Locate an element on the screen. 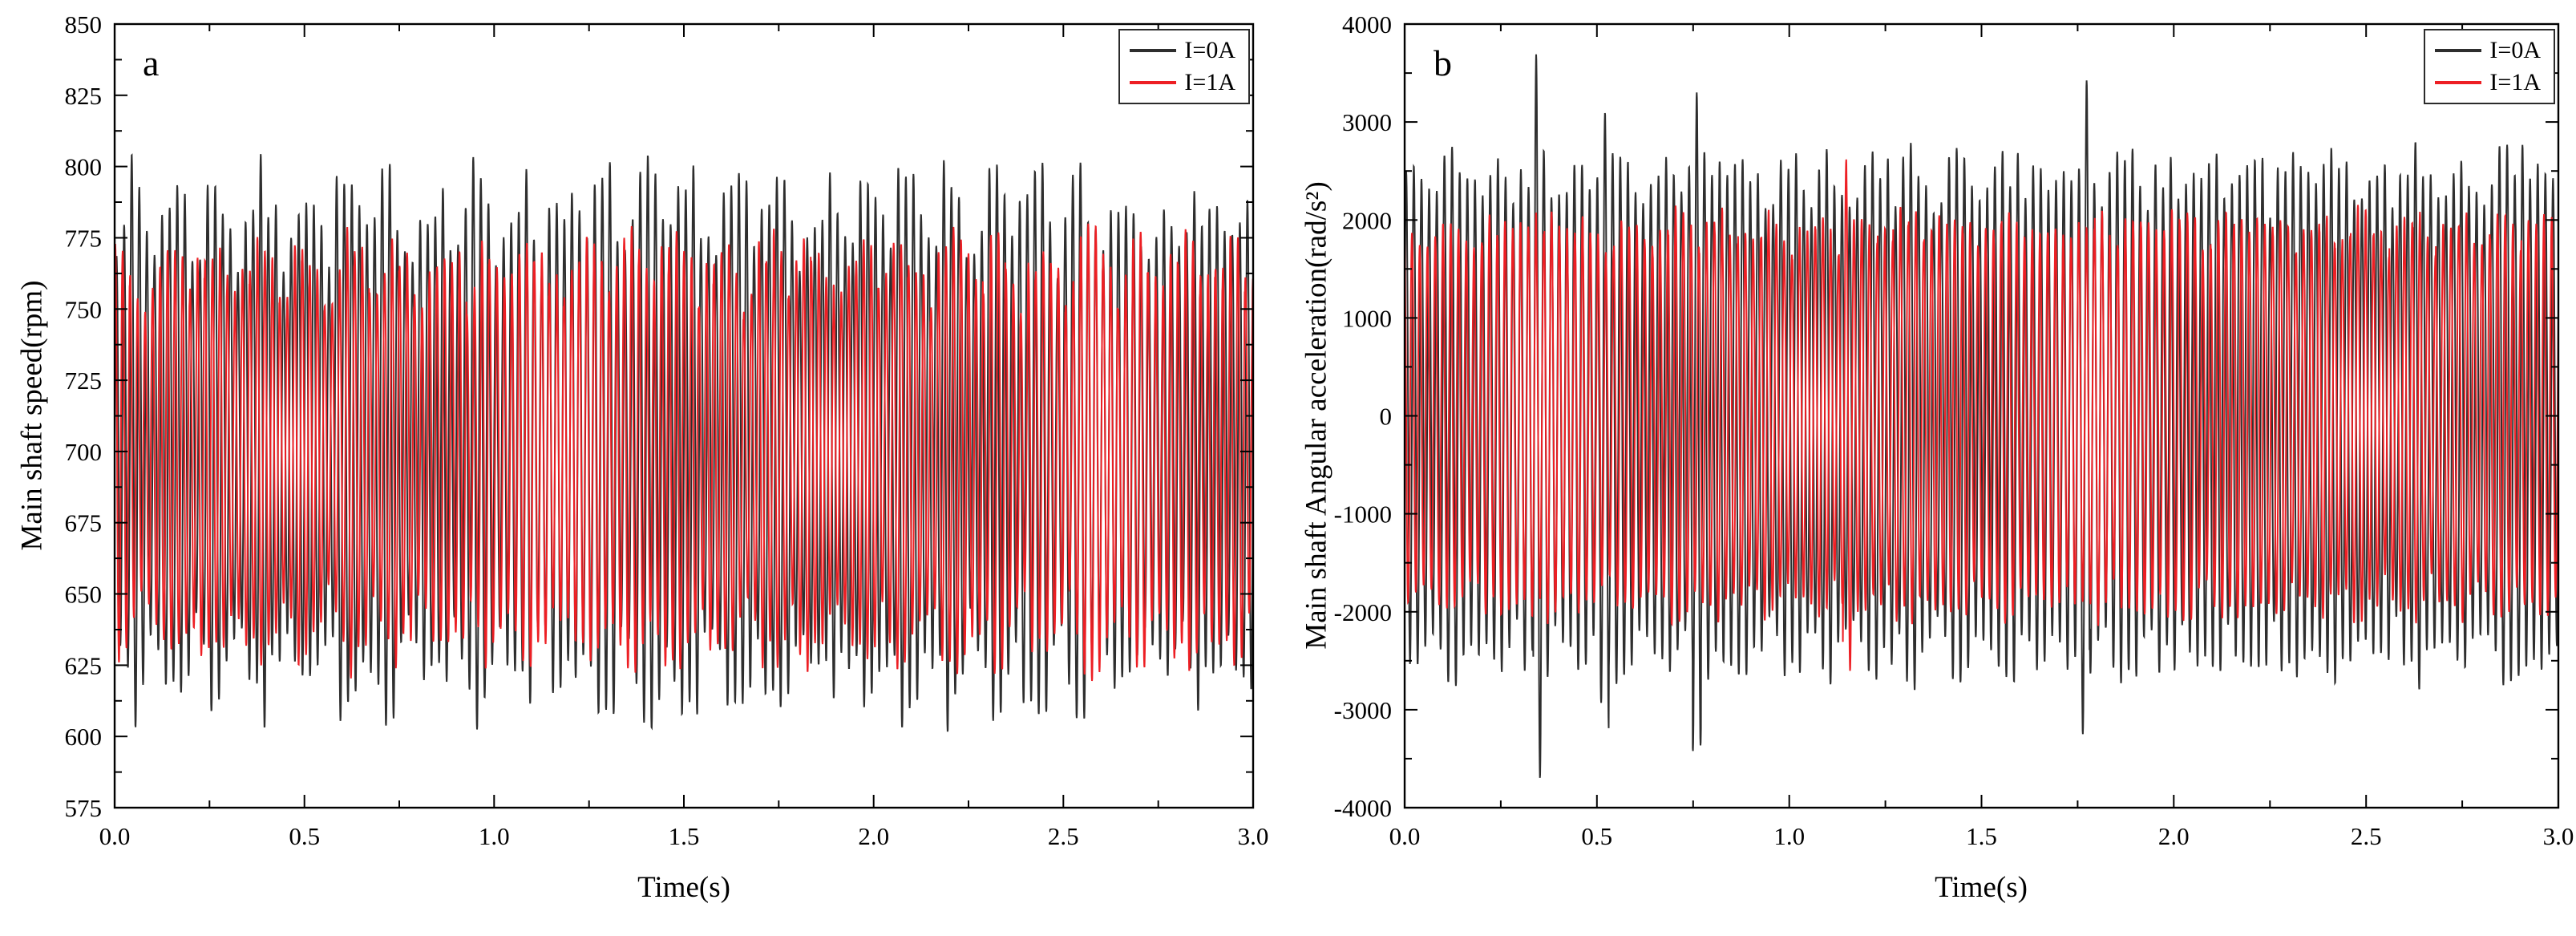  legend-a: I=0A I=1A is located at coordinates (1184, 66).